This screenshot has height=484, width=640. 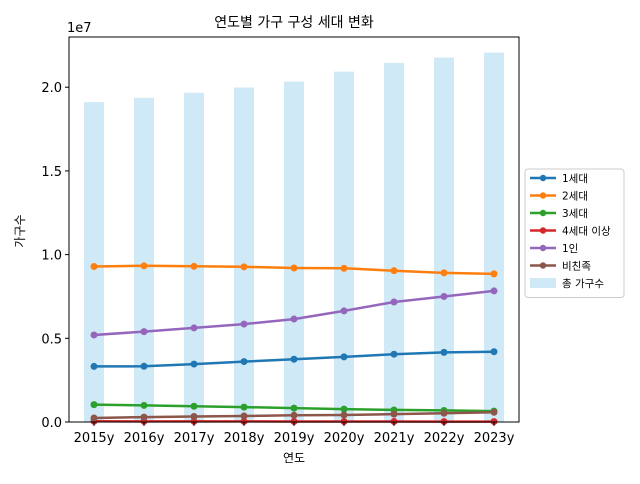 What do you see at coordinates (575, 214) in the screenshot?
I see `legend-label: 3세대` at bounding box center [575, 214].